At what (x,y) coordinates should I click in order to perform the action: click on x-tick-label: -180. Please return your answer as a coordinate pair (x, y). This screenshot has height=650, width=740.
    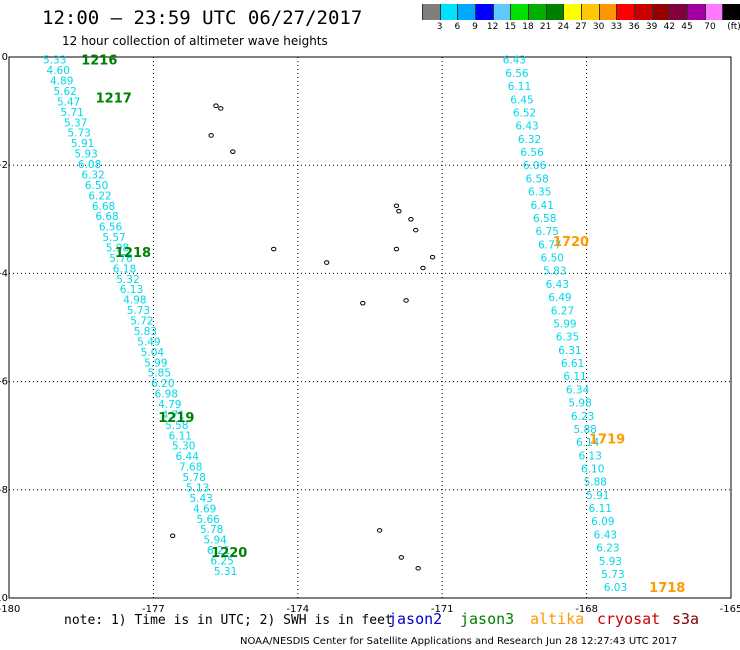
    Looking at the image, I should click on (10, 609).